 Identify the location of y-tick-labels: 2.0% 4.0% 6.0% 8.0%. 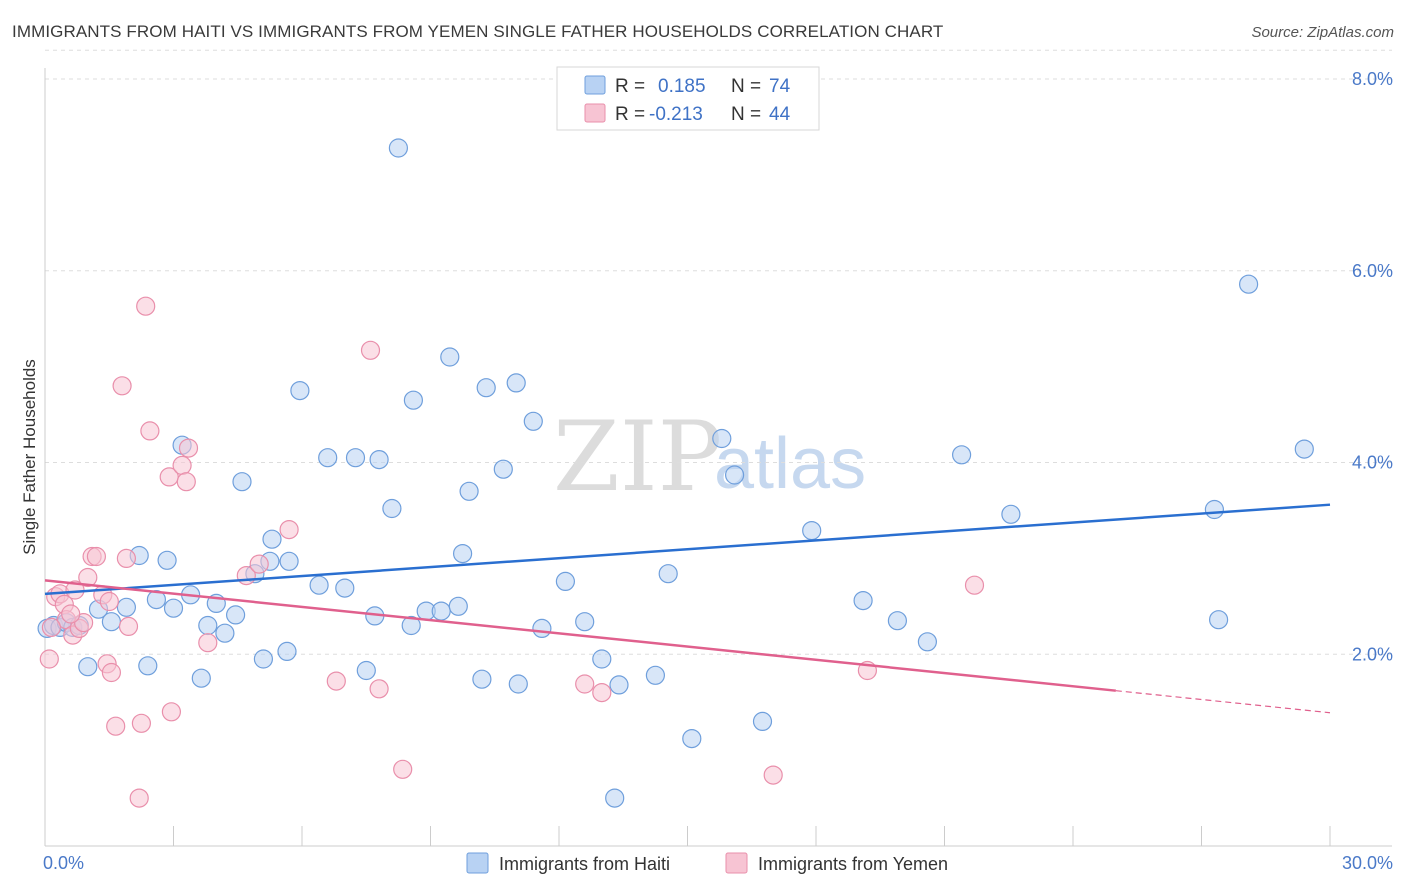
(1372, 366).